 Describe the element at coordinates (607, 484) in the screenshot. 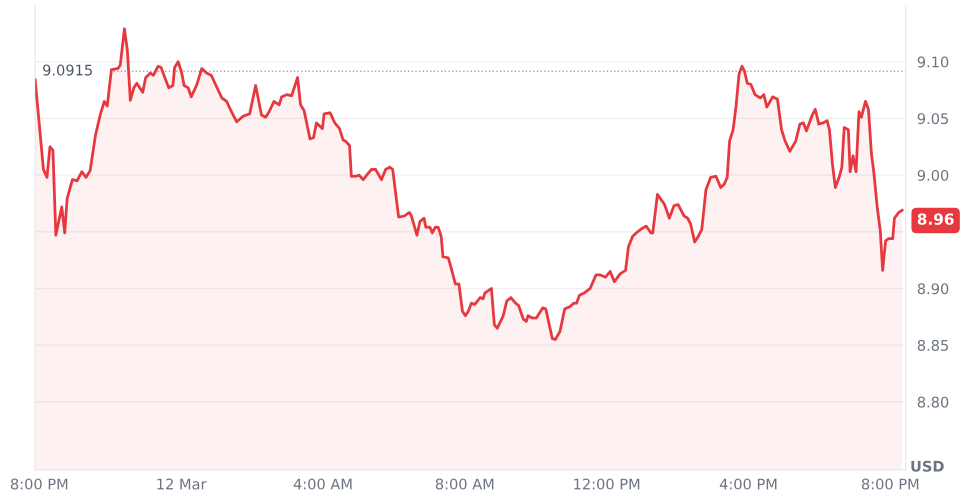

I see `x-tick-label: 12:00 PM` at that location.